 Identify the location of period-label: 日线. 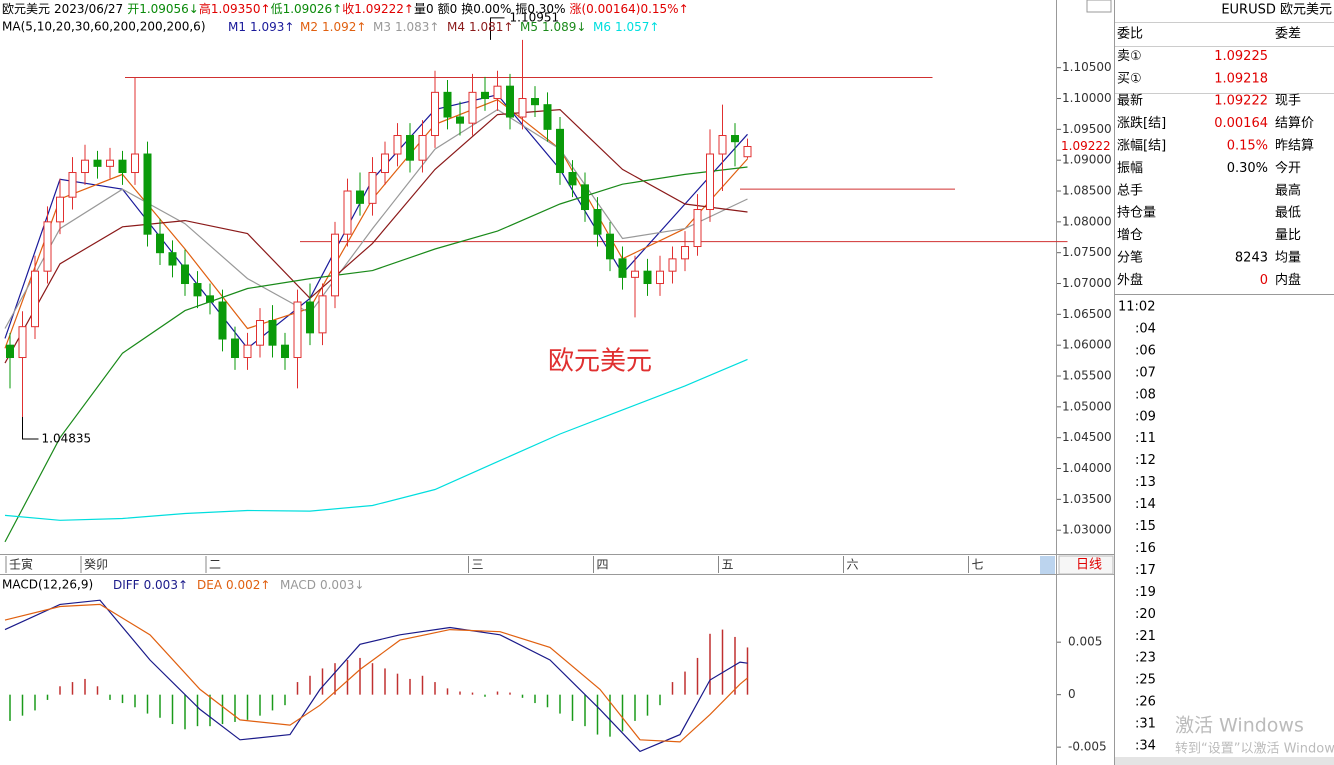
(1089, 565).